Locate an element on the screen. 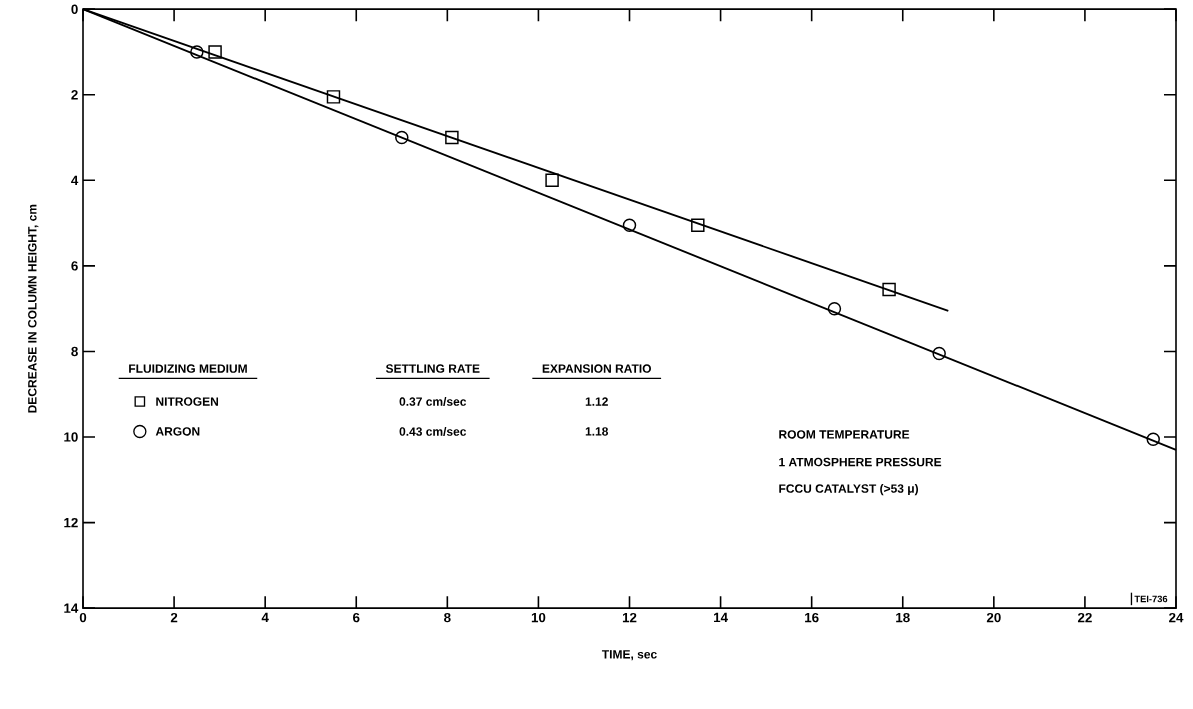  y-tick-label: 0 is located at coordinates (74, 9).